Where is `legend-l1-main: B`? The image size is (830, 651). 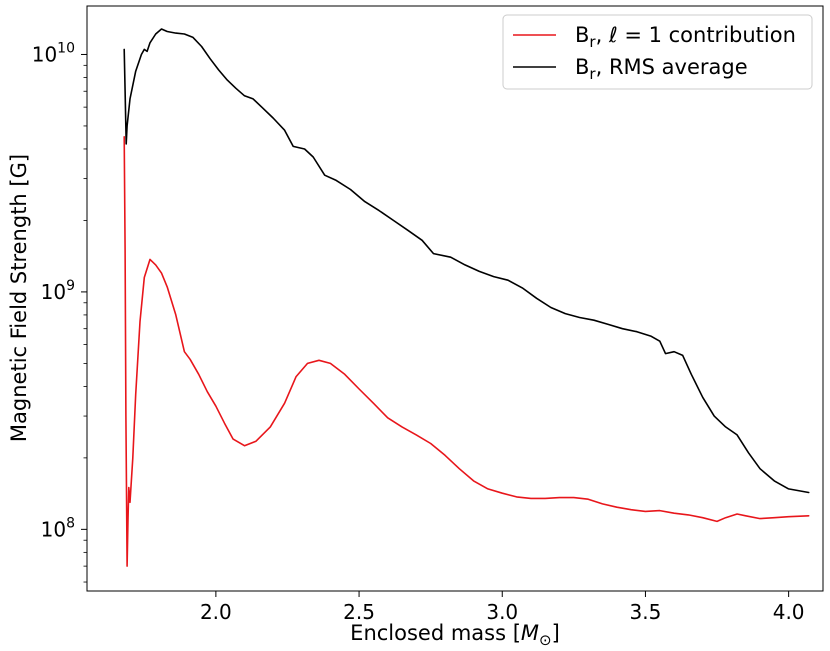
legend-l1-main: B is located at coordinates (582, 35).